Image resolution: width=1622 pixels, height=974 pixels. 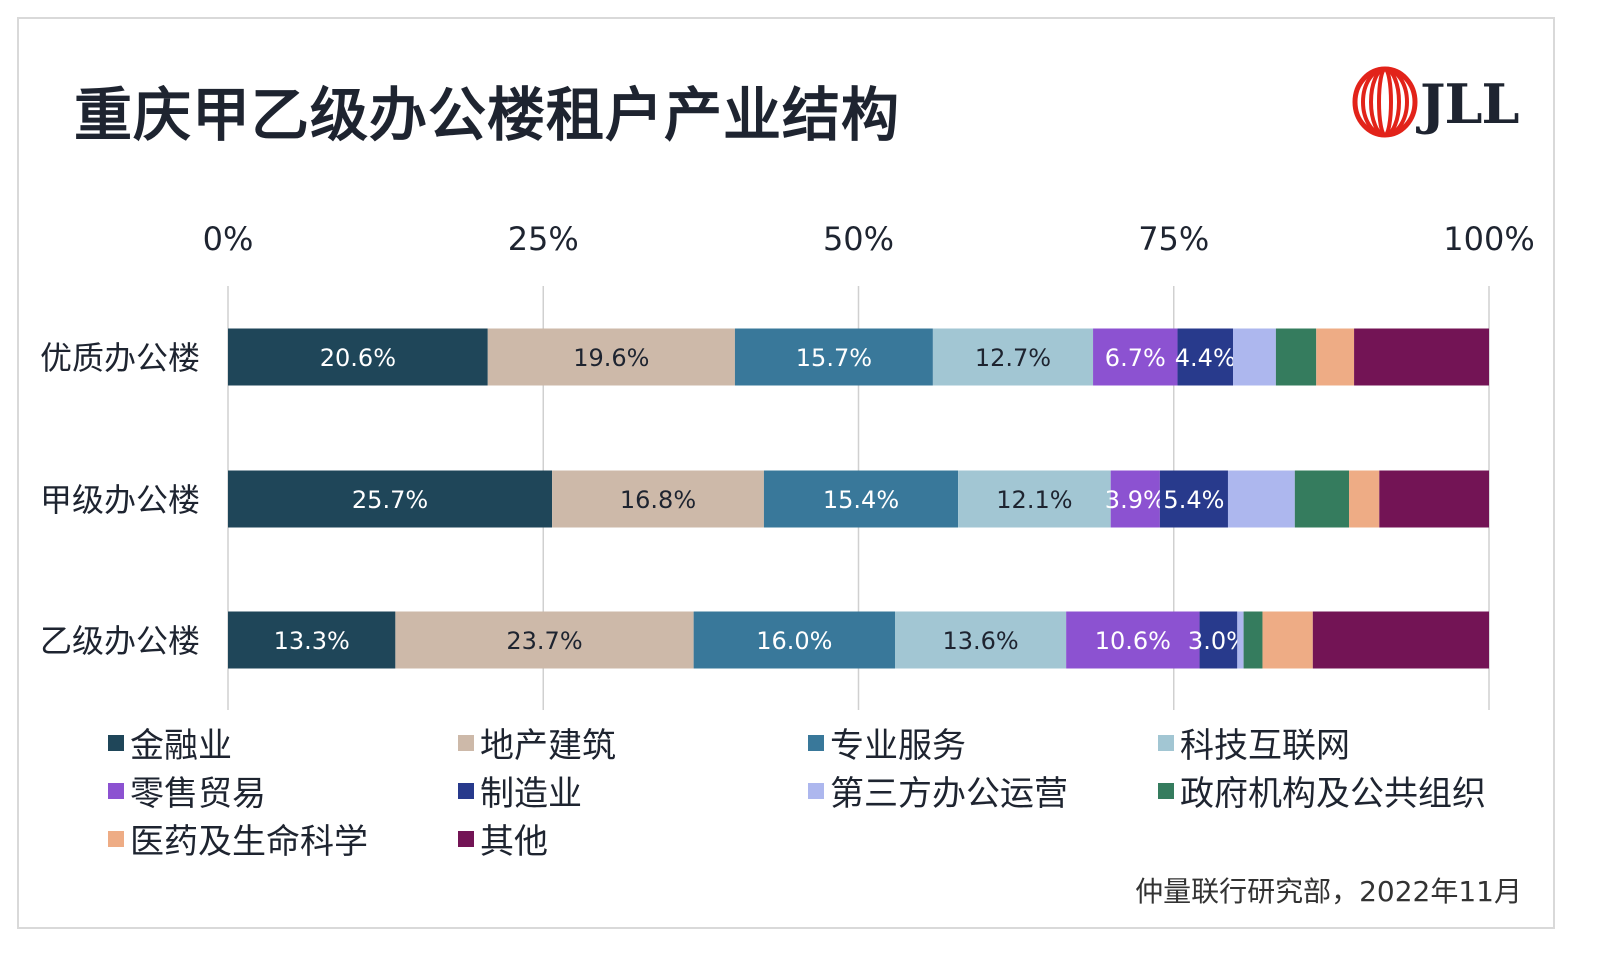 I want to click on legend-item: 金融业, so click(x=170, y=742).